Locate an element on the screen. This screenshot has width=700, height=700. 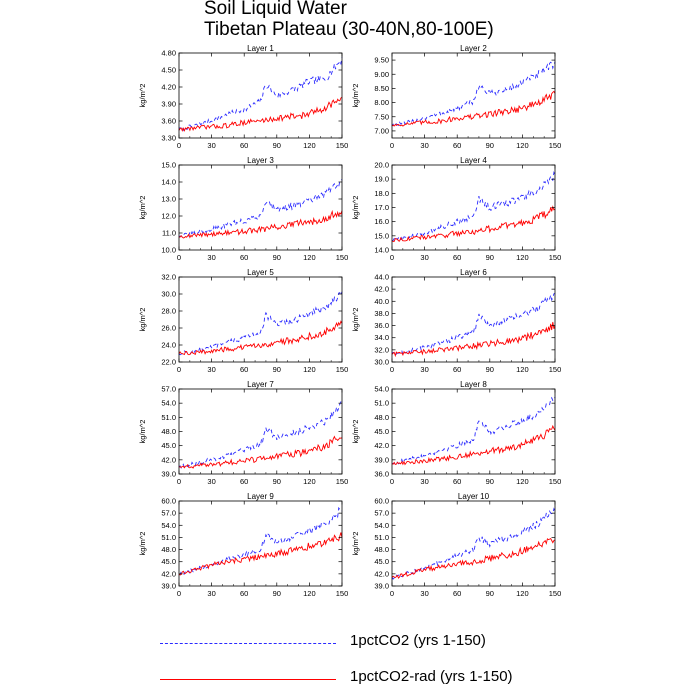
y-tick-label: 4.80 is located at coordinates (168, 53).